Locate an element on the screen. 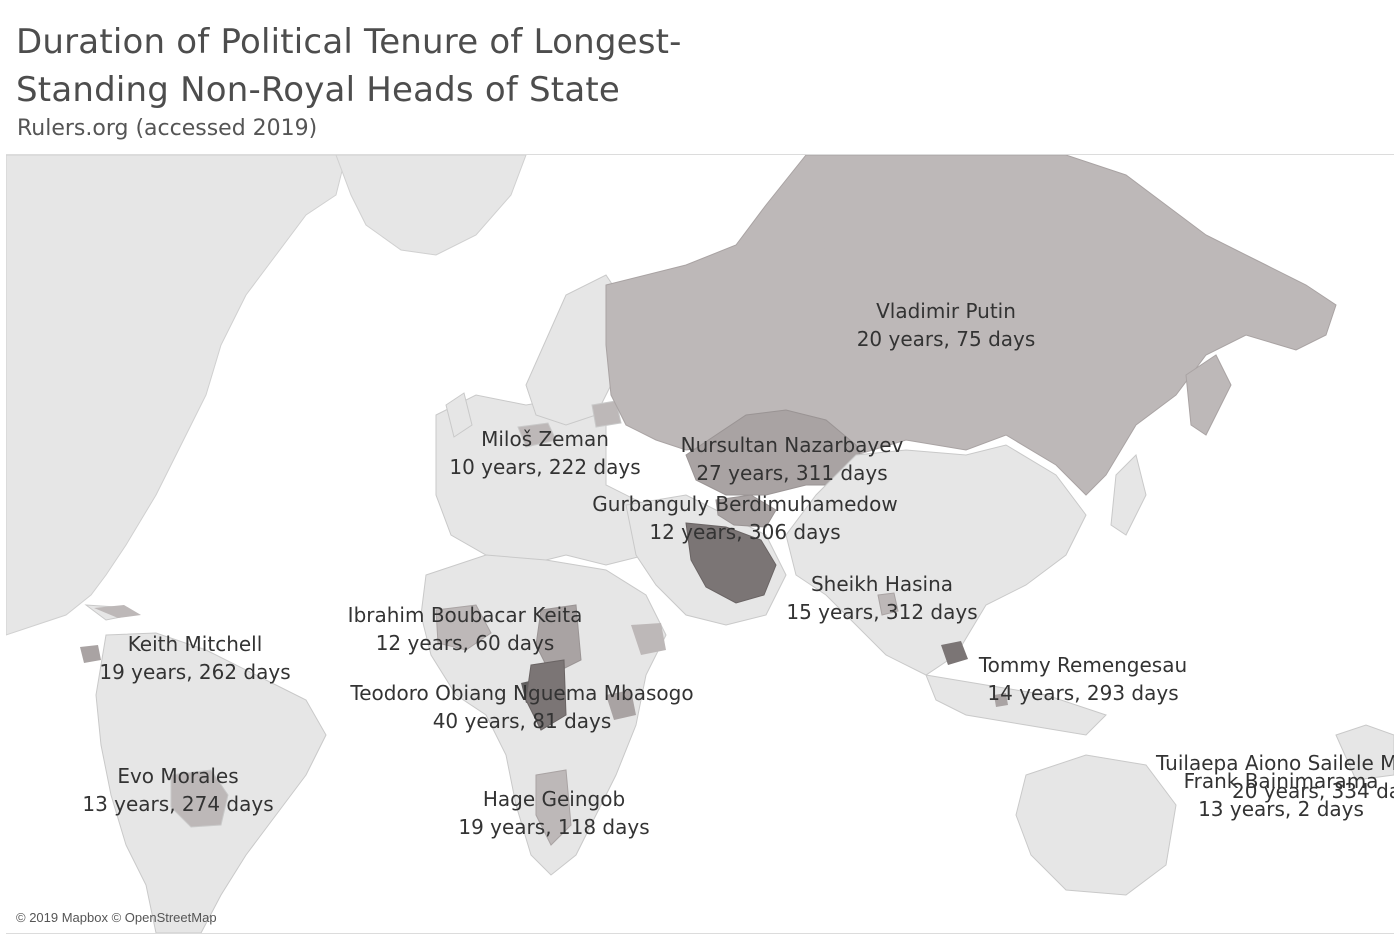 The height and width of the screenshot is (939, 1400). ruler-tenure: 12 years, 306 days is located at coordinates (745, 532).